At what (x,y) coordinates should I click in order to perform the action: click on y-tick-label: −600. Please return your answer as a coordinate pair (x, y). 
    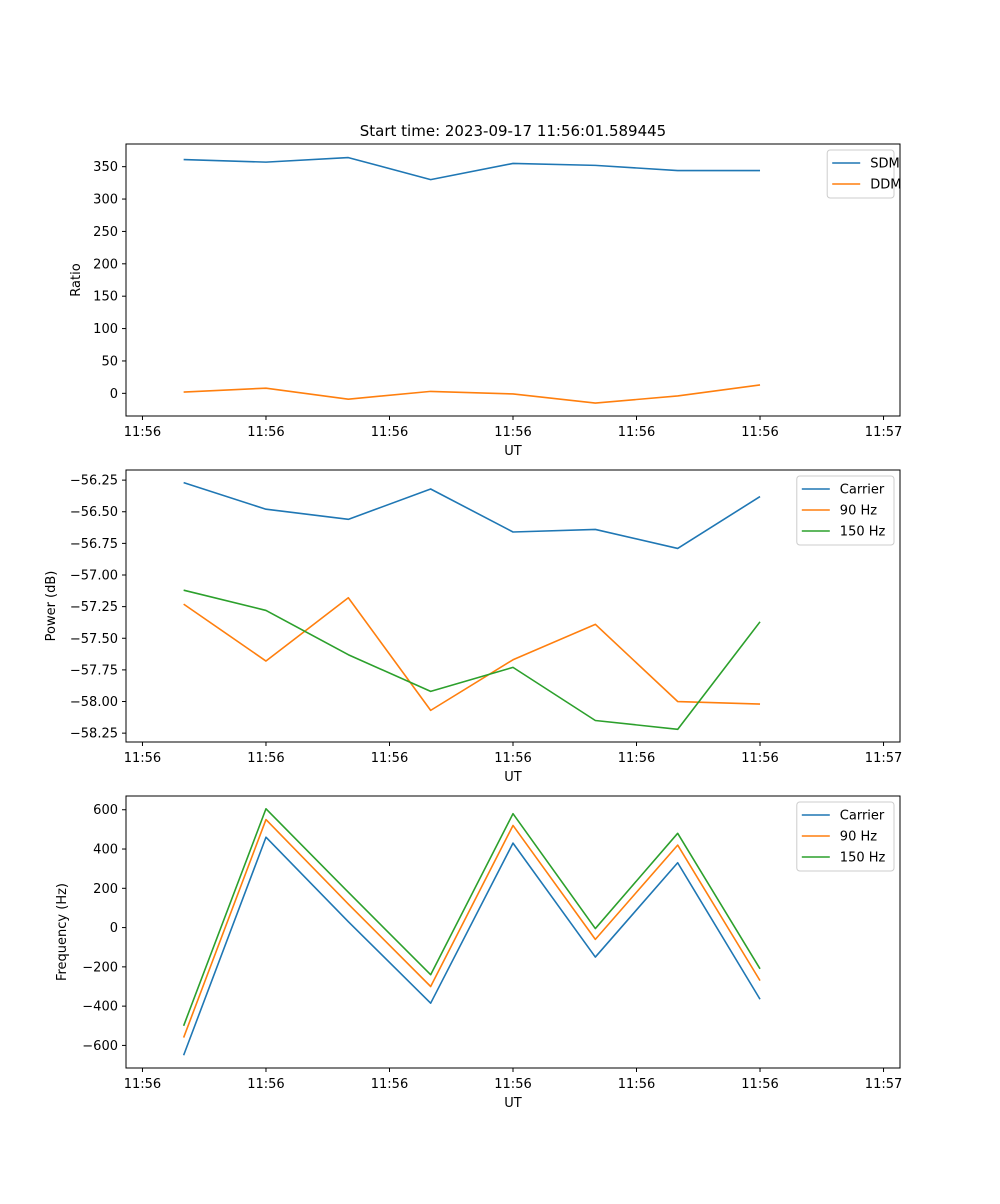
    Looking at the image, I should click on (100, 1046).